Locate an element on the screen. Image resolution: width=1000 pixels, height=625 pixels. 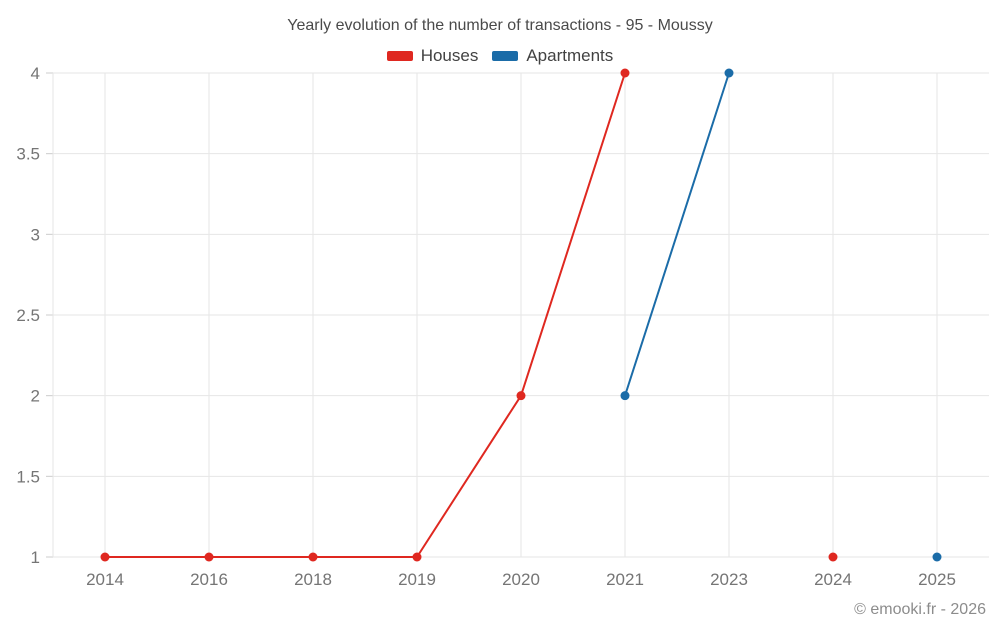
y-axis-label: 2.5 is located at coordinates (28, 315).